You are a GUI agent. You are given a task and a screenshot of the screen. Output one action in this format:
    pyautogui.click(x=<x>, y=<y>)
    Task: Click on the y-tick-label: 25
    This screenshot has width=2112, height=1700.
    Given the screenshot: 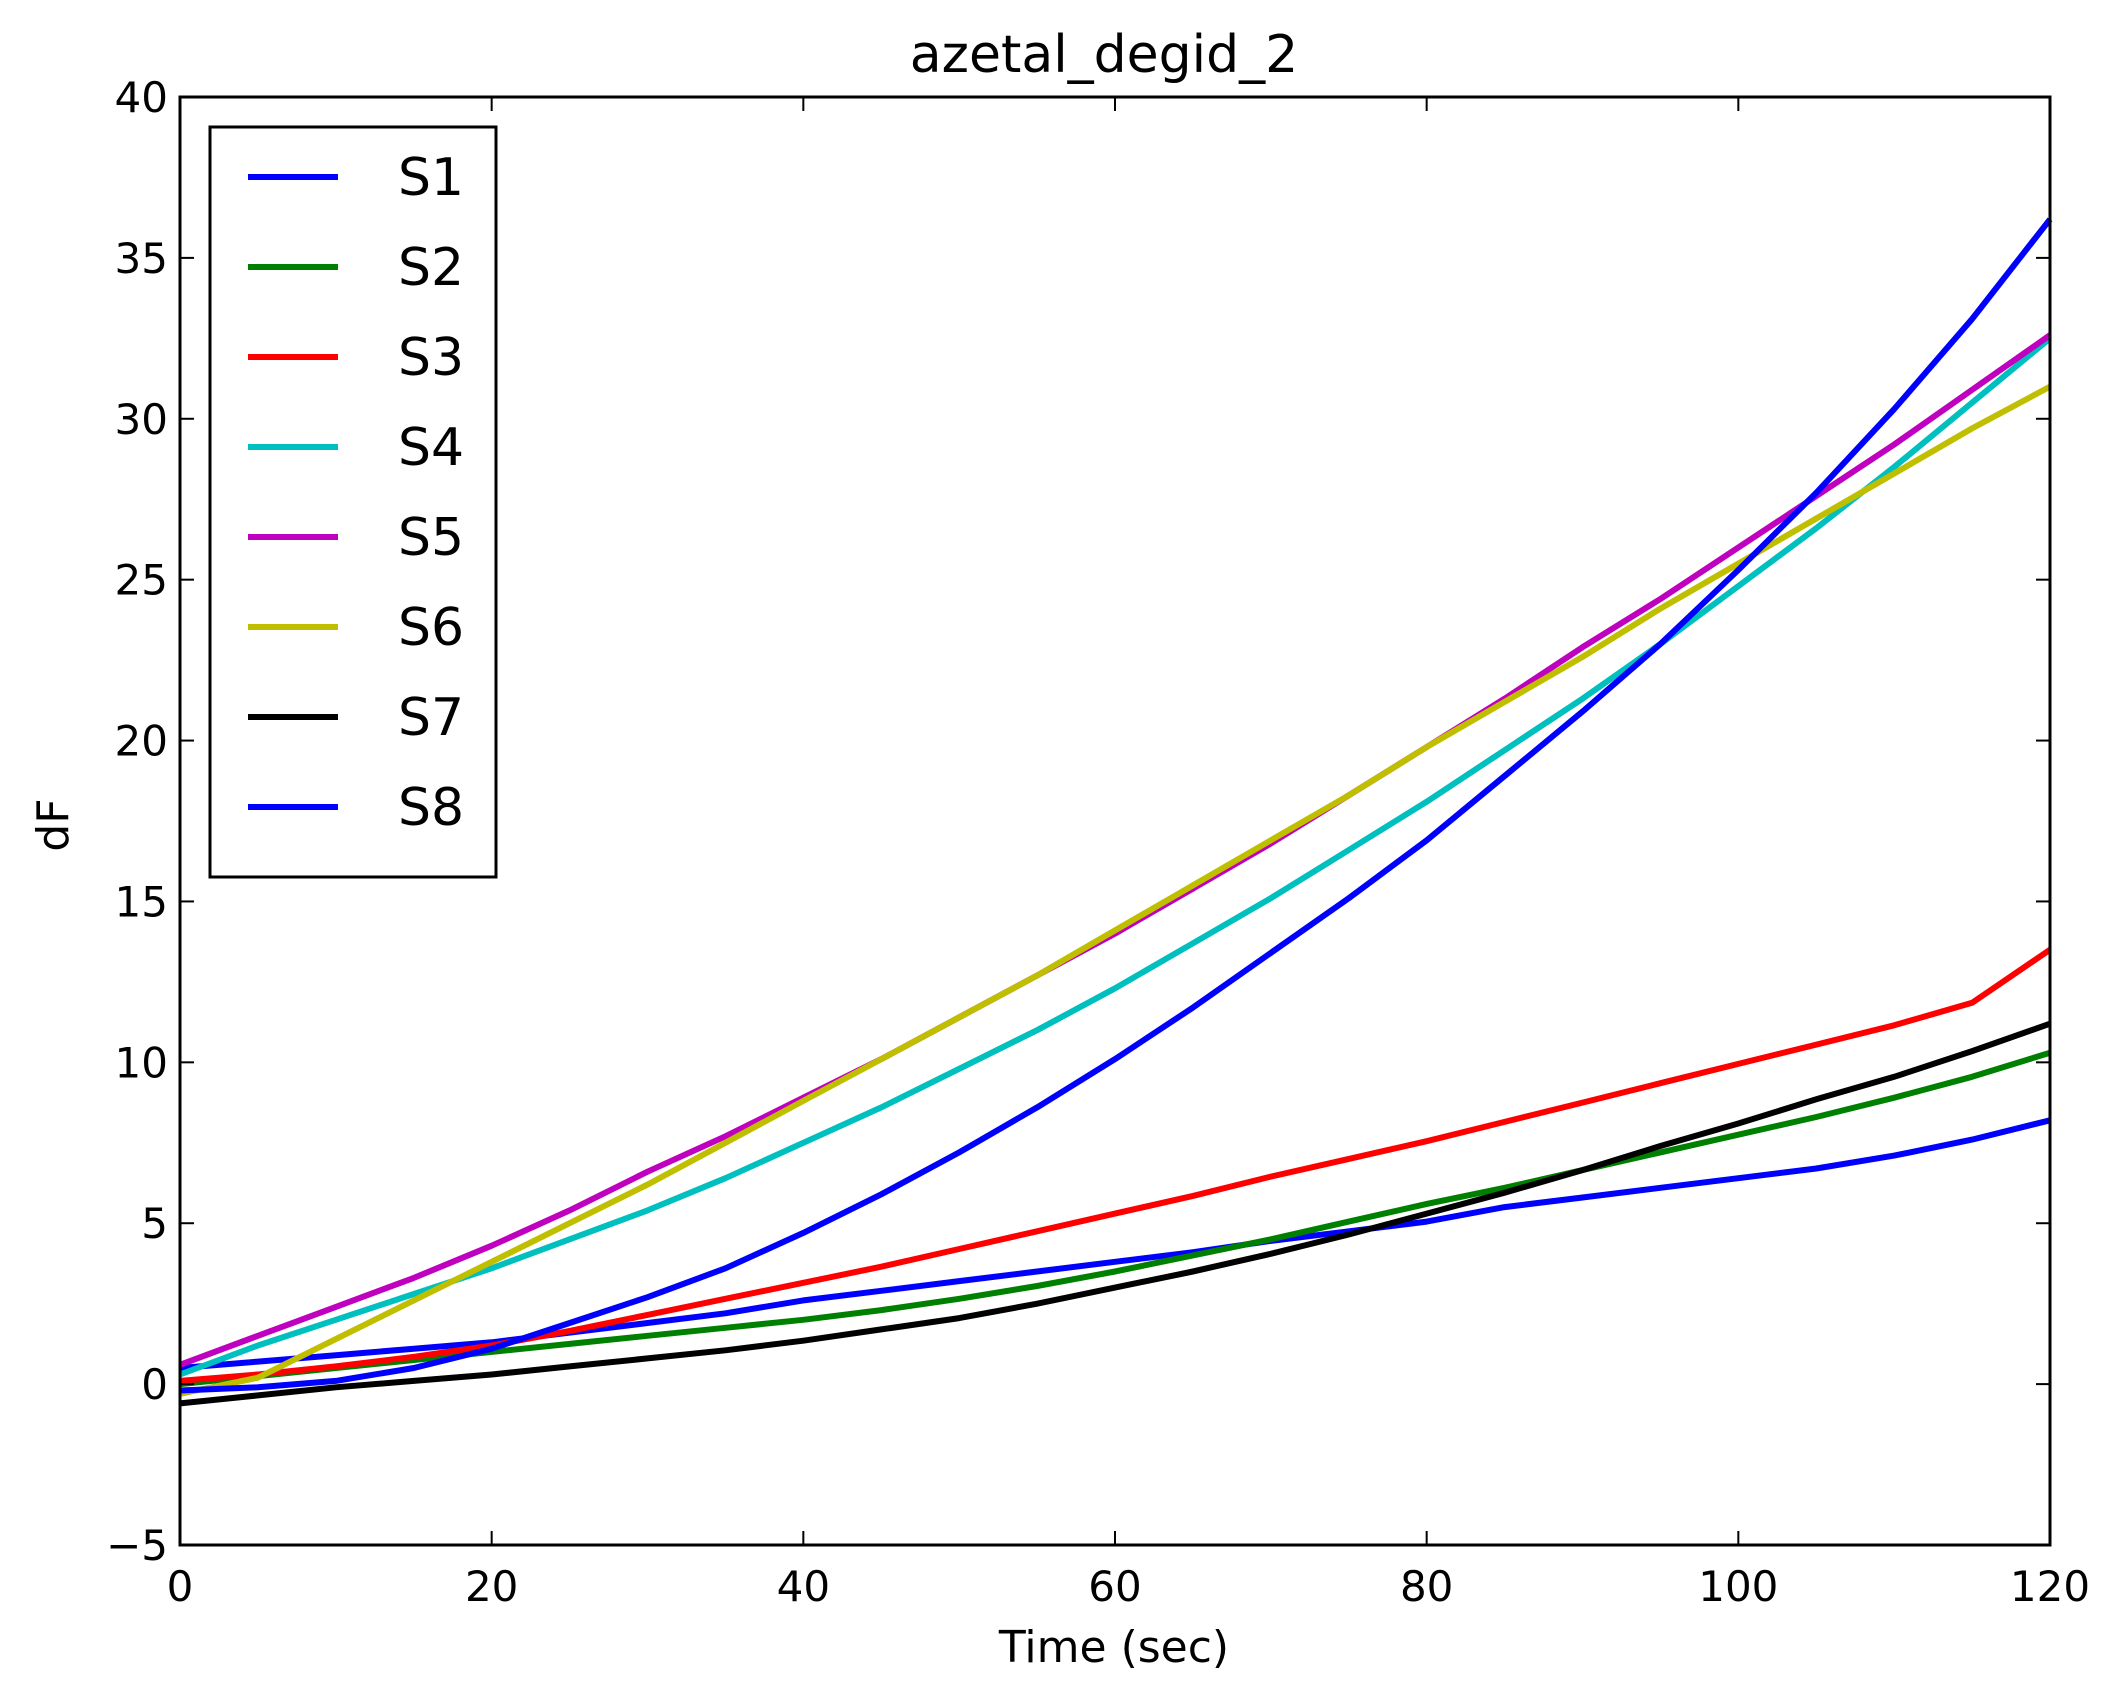 What is the action you would take?
    pyautogui.click(x=141, y=580)
    